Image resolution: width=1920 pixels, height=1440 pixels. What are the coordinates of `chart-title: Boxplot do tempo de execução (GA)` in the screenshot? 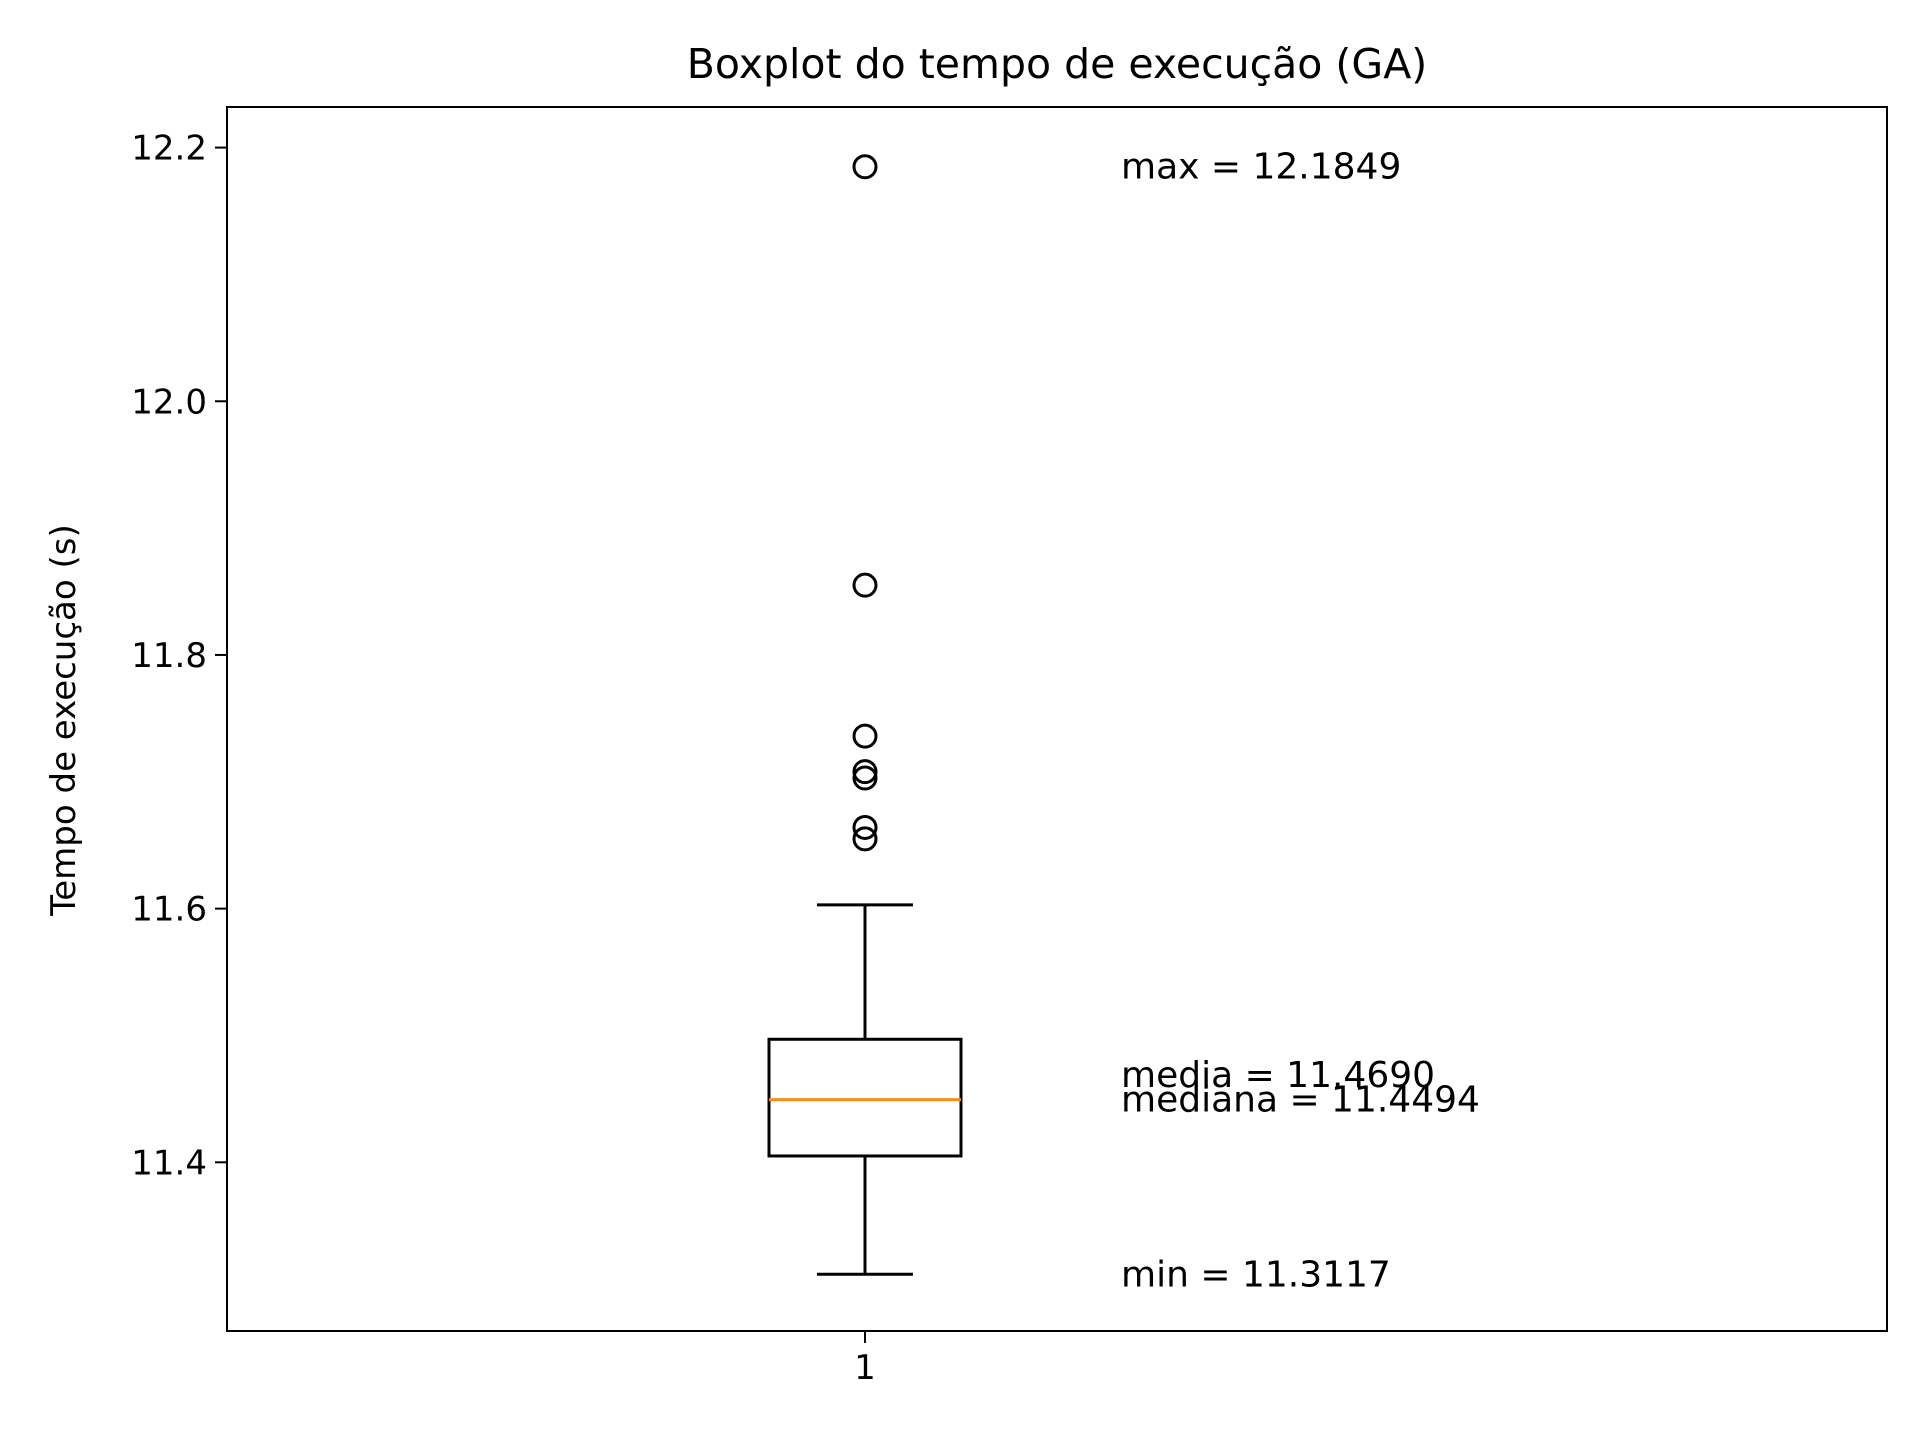 It's located at (1057, 64).